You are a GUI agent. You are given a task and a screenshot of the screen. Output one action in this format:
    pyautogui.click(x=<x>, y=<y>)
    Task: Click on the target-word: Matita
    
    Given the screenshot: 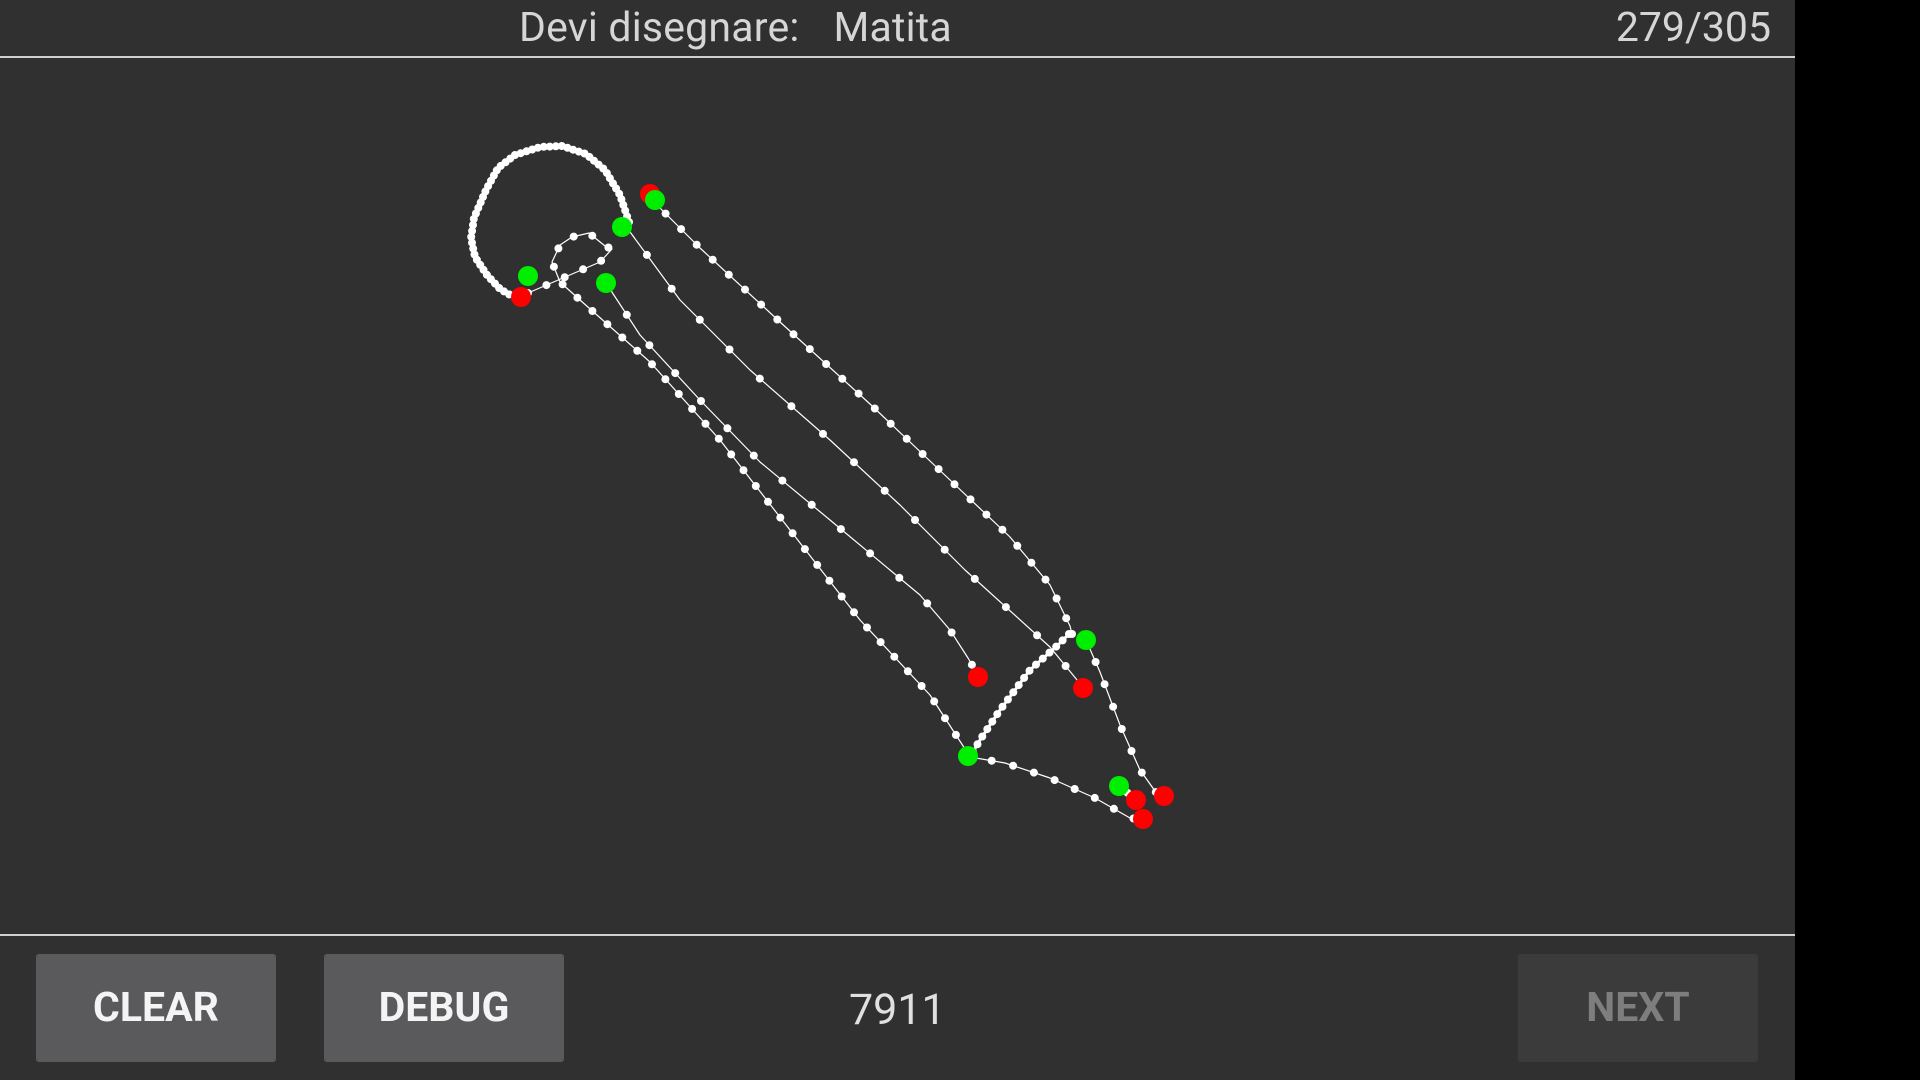 What is the action you would take?
    pyautogui.click(x=892, y=28)
    